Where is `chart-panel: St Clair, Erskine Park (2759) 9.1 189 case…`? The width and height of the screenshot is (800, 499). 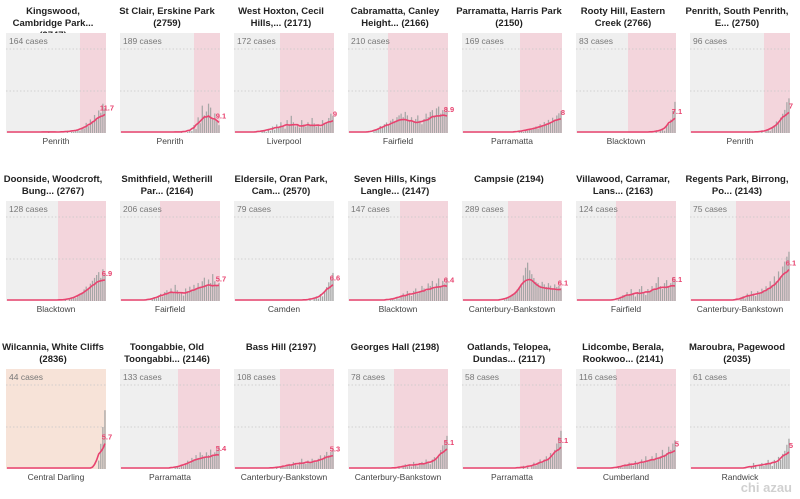 chart-panel: St Clair, Erskine Park (2759) 9.1 189 case… is located at coordinates (170, 80).